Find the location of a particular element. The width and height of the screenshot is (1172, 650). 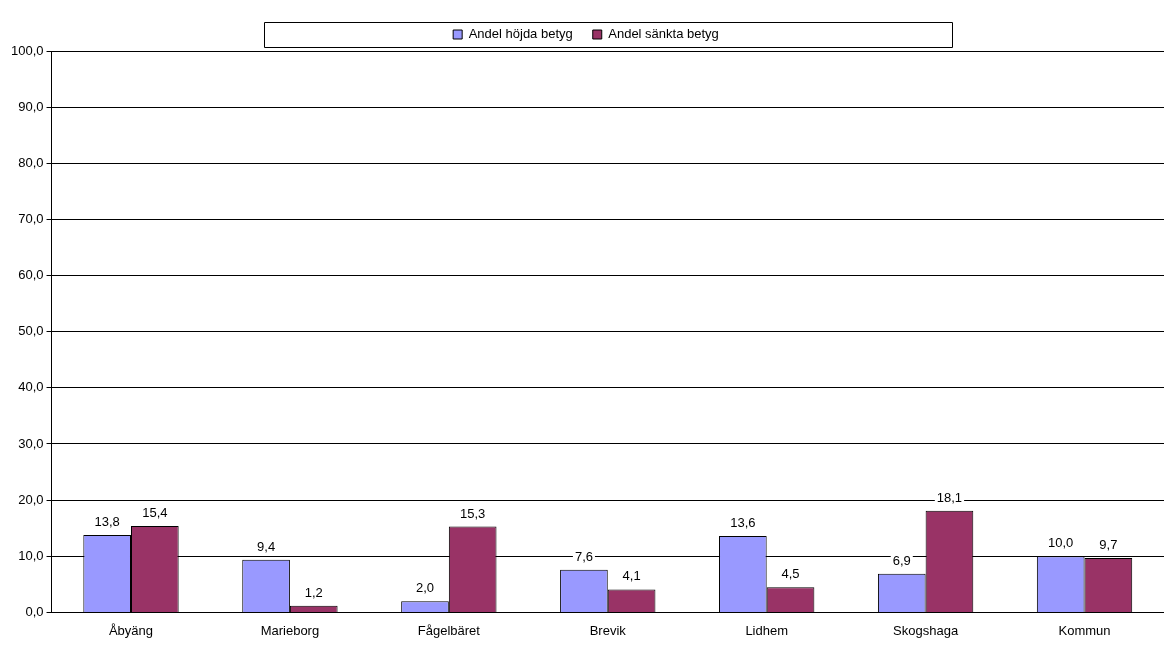

legend-label: Andel höjda betyg is located at coordinates (520, 34).